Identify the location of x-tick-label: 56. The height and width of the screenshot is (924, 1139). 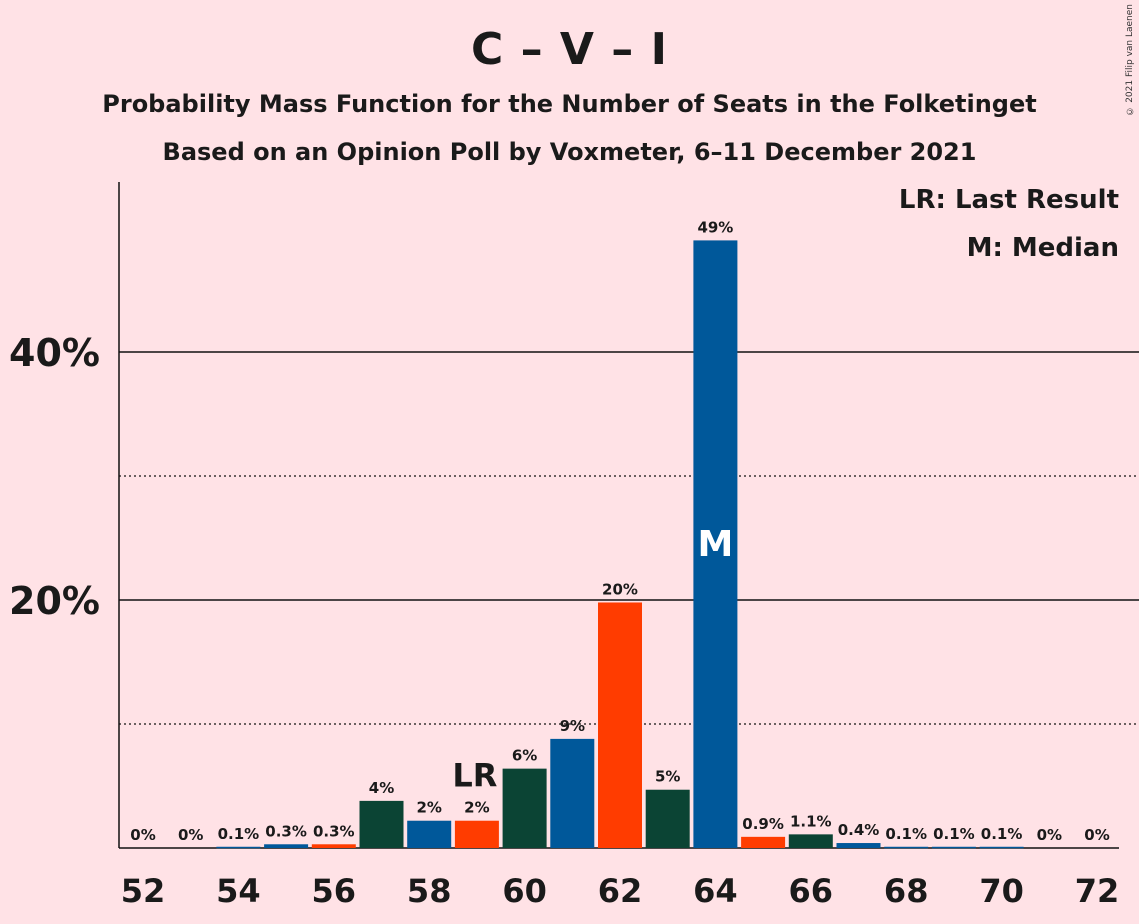
(334, 891).